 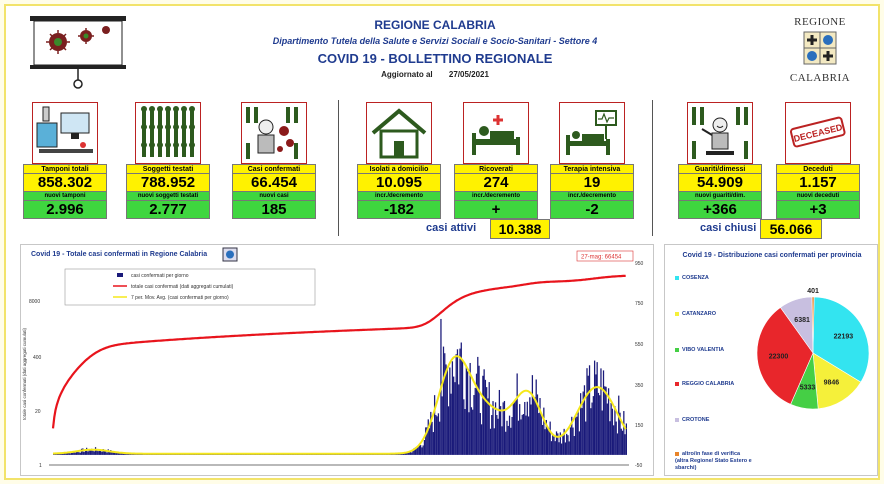 What do you see at coordinates (844, 336) in the screenshot?
I see `pie-value-label: 22193` at bounding box center [844, 336].